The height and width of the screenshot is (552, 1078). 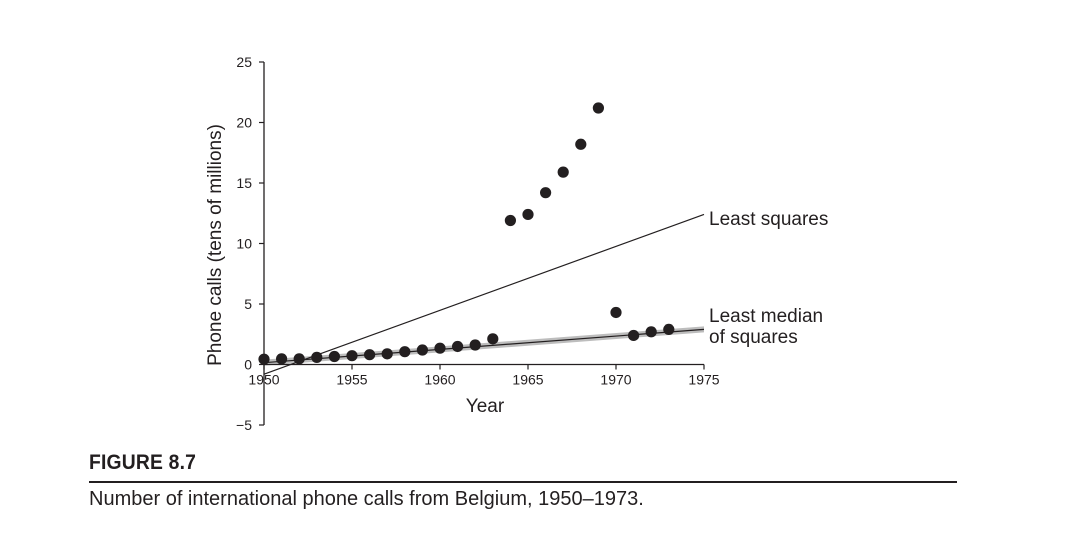 I want to click on lms-label-line2: of squares, so click(x=753, y=337).